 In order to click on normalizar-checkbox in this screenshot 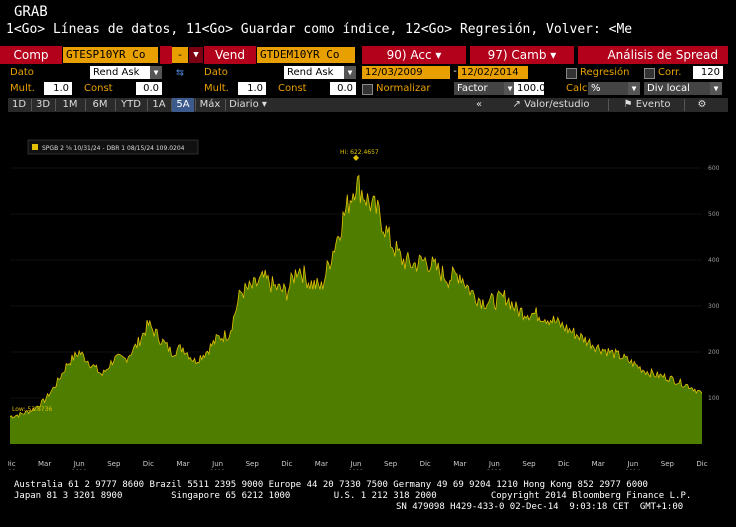, I will do `click(367, 89)`.